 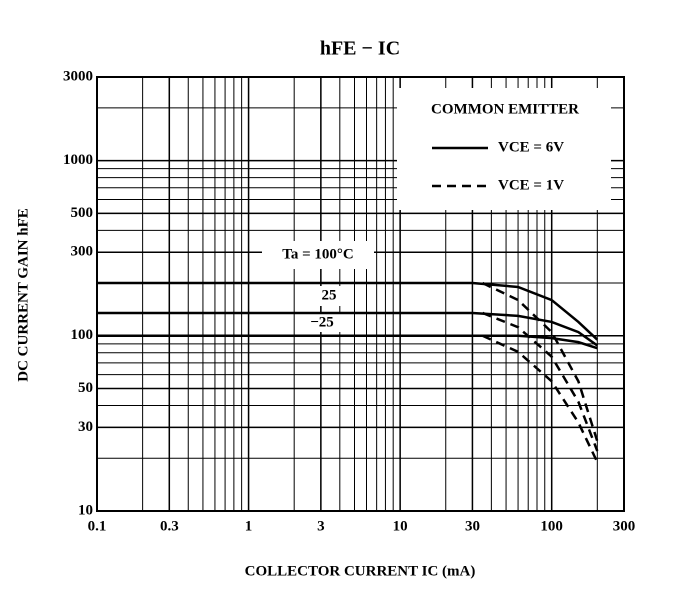 I want to click on y-axis-label: DC CURRENT GAIN hFE, so click(x=23, y=295).